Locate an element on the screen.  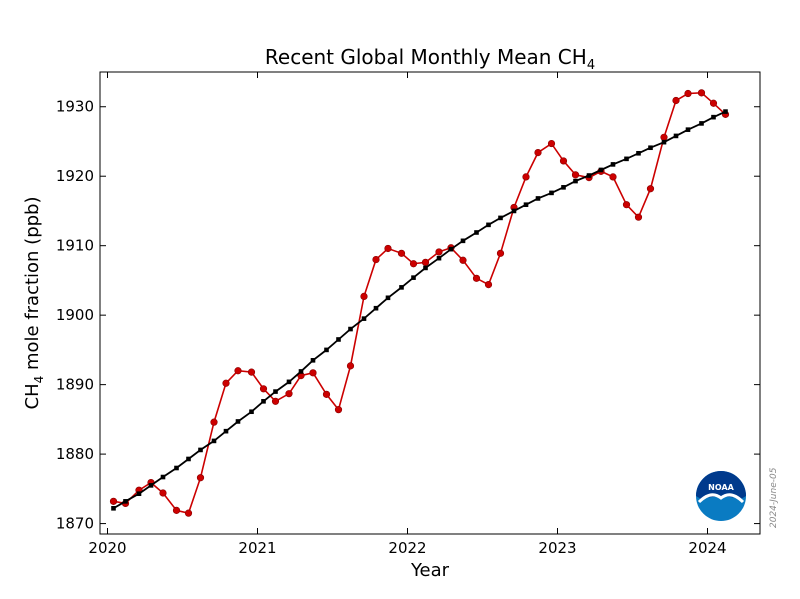
y-axis-title: CH4 mole fraction (ppb) is located at coordinates (34, 302).